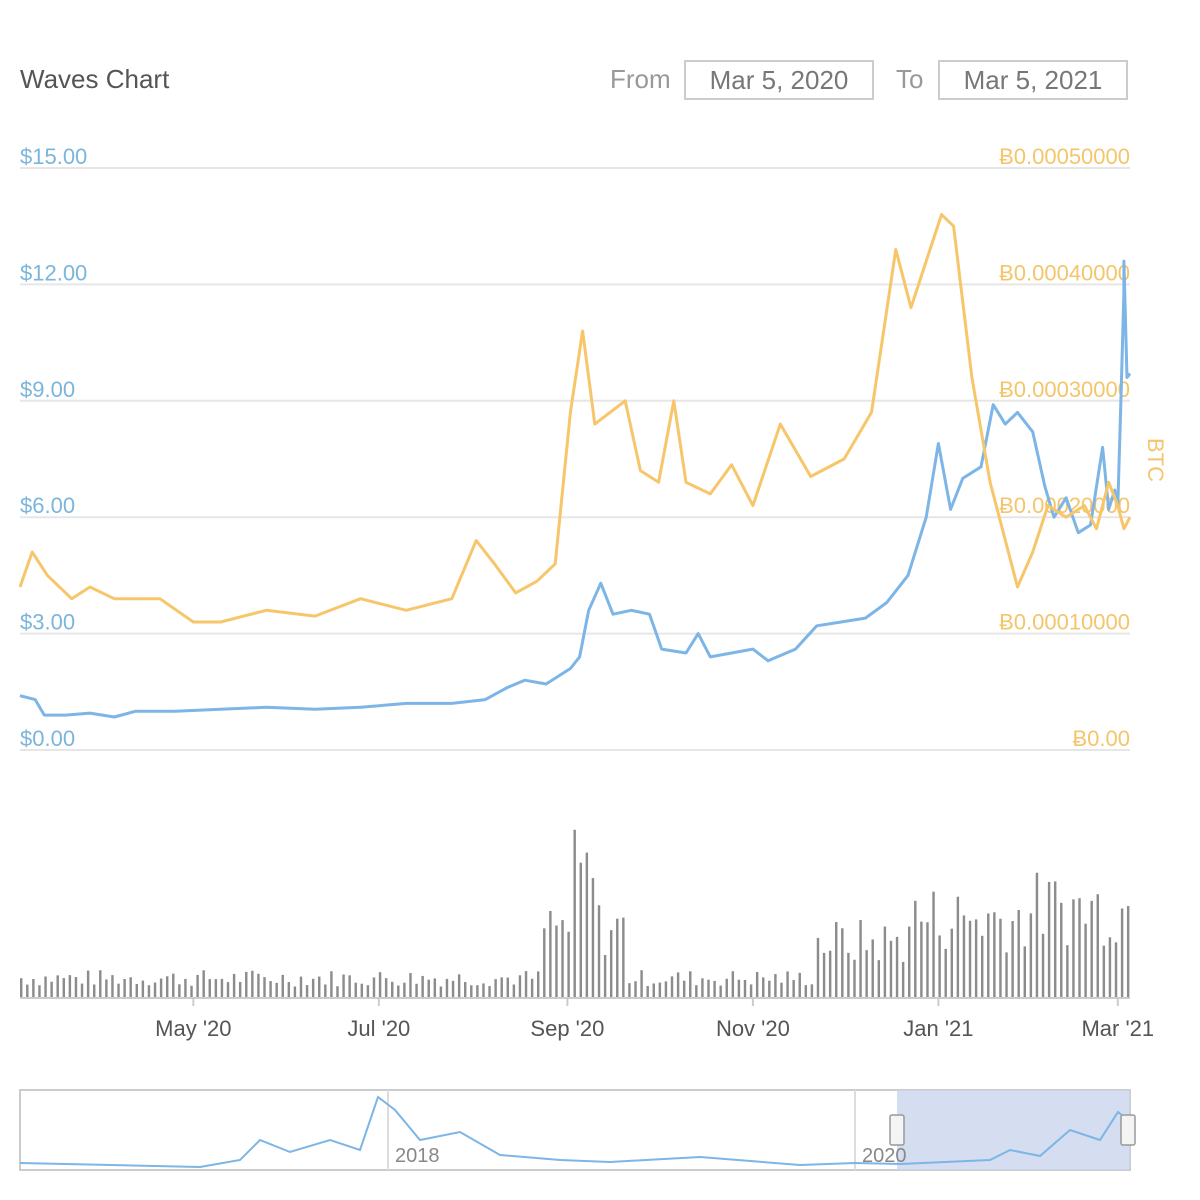 This screenshot has height=1200, width=1200. Describe the element at coordinates (47, 389) in the screenshot. I see `y-left-tick-label: $9.00` at that location.